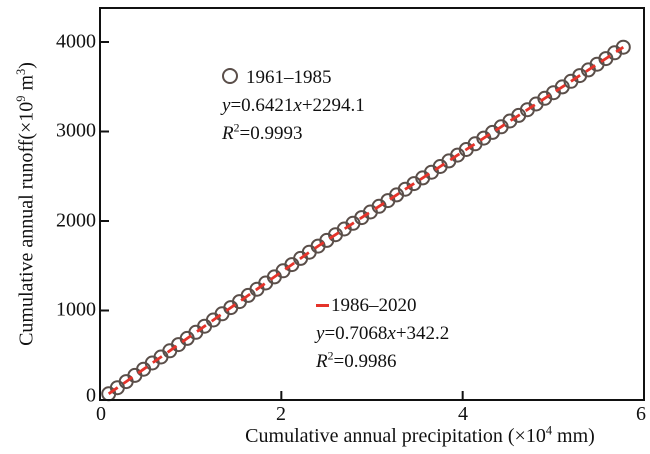  What do you see at coordinates (262, 132) in the screenshot?
I see `r-squared-1961-1985: R2=0.9993` at bounding box center [262, 132].